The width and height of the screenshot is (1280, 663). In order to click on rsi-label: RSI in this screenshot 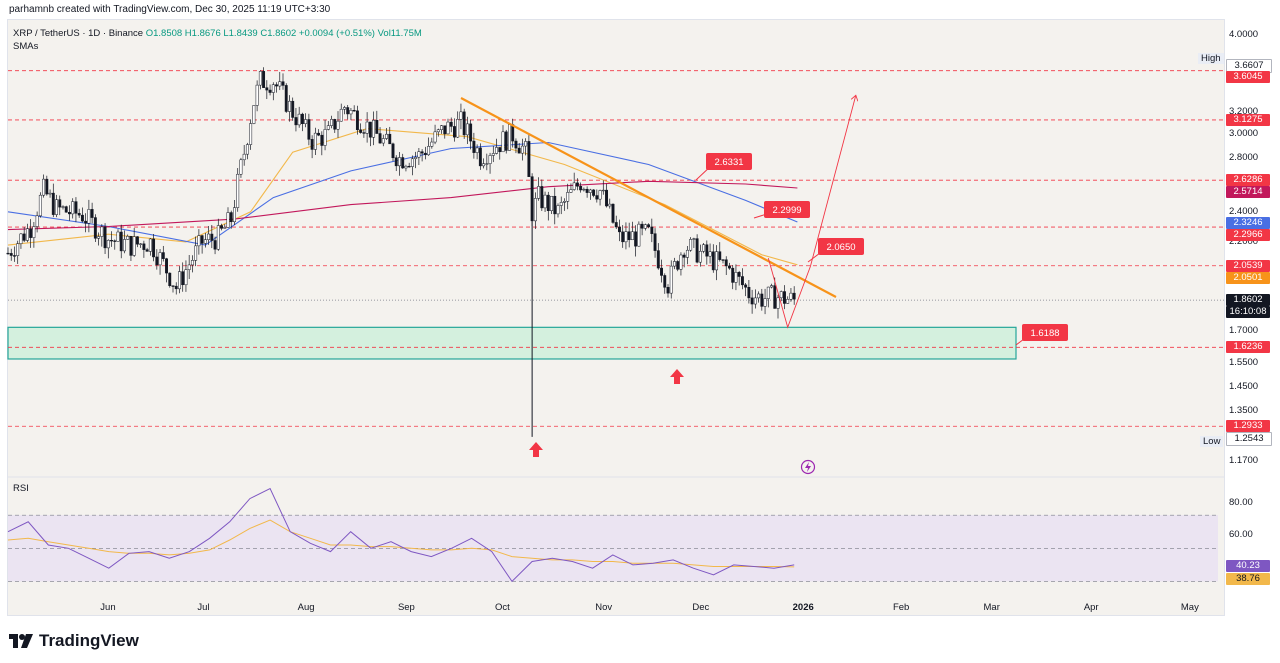, I will do `click(21, 488)`.